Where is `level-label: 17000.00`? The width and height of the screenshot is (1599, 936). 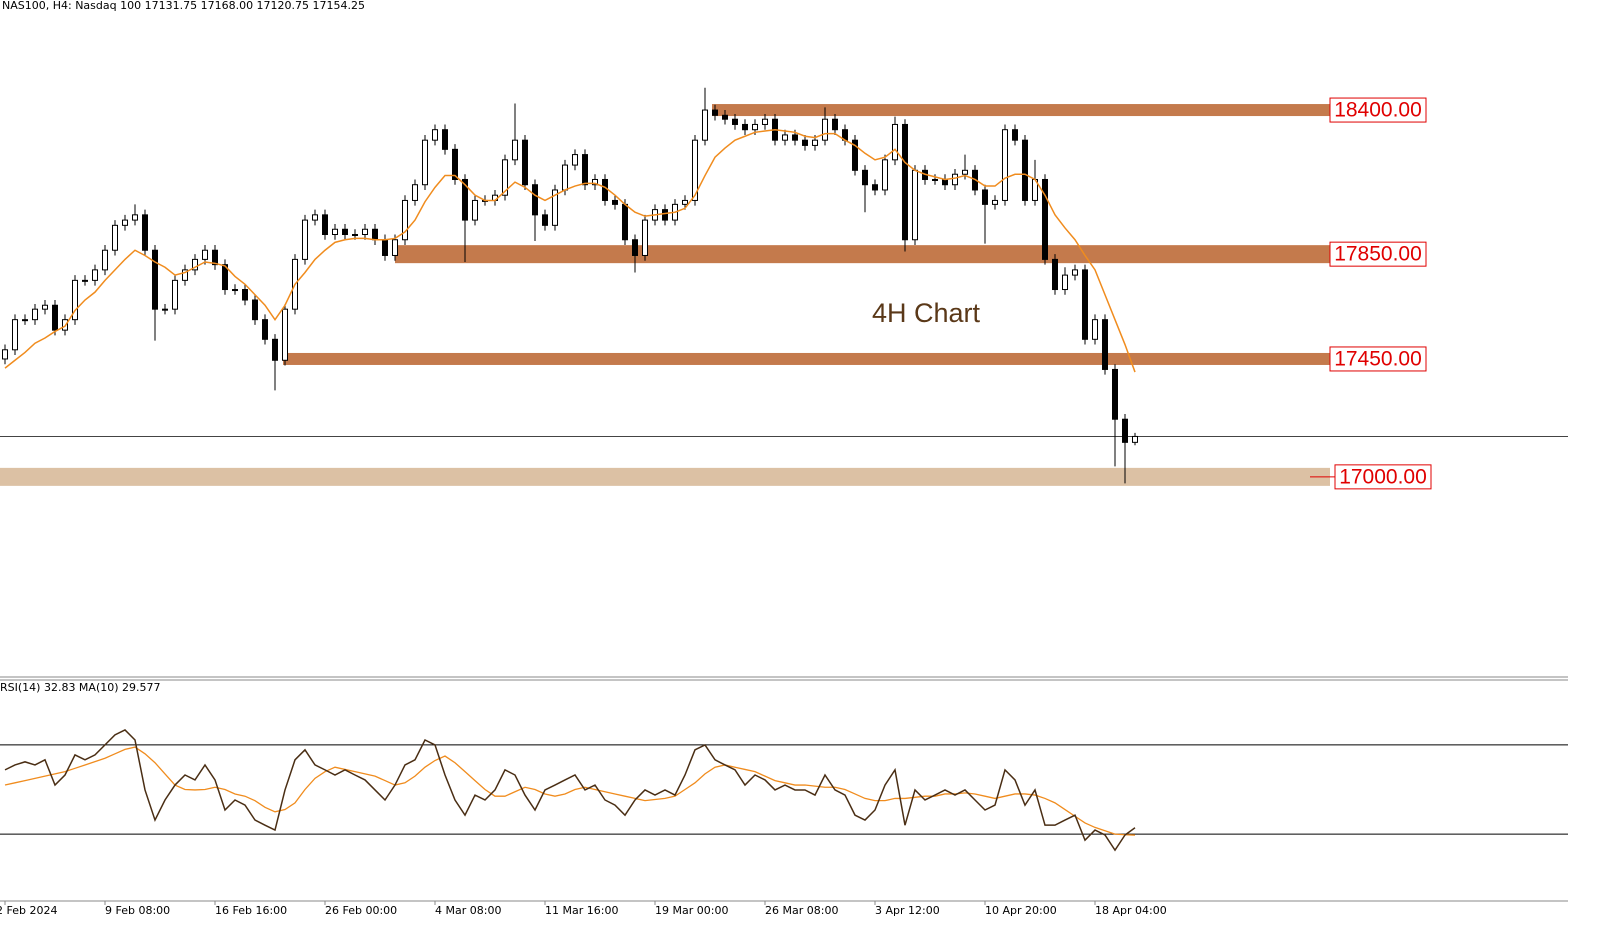 level-label: 17000.00 is located at coordinates (1383, 476).